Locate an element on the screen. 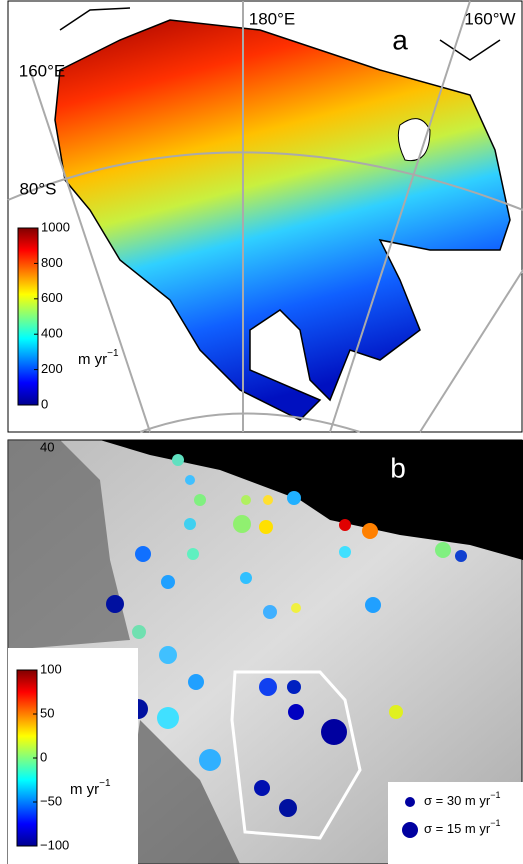  colorbar-tick-label: 600 is located at coordinates (52, 297).